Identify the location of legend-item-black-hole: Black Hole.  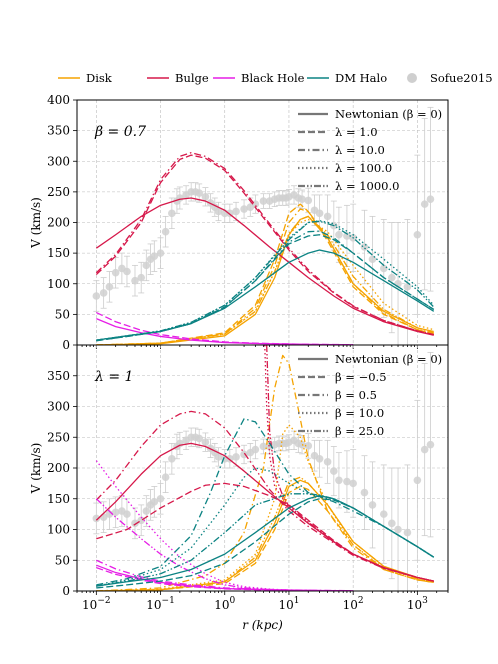
(259, 78).